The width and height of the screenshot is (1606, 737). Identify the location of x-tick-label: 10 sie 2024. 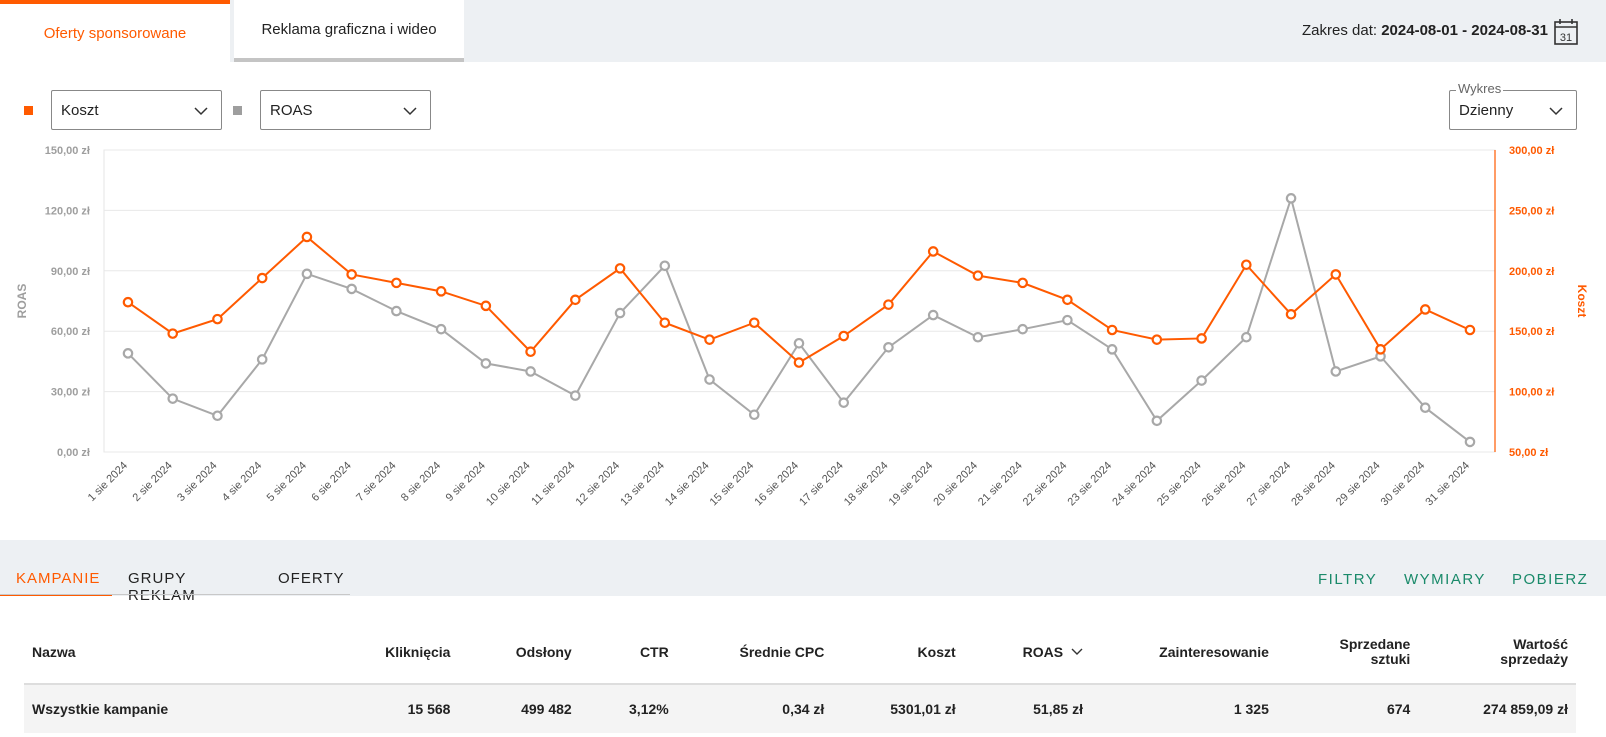
(508, 484).